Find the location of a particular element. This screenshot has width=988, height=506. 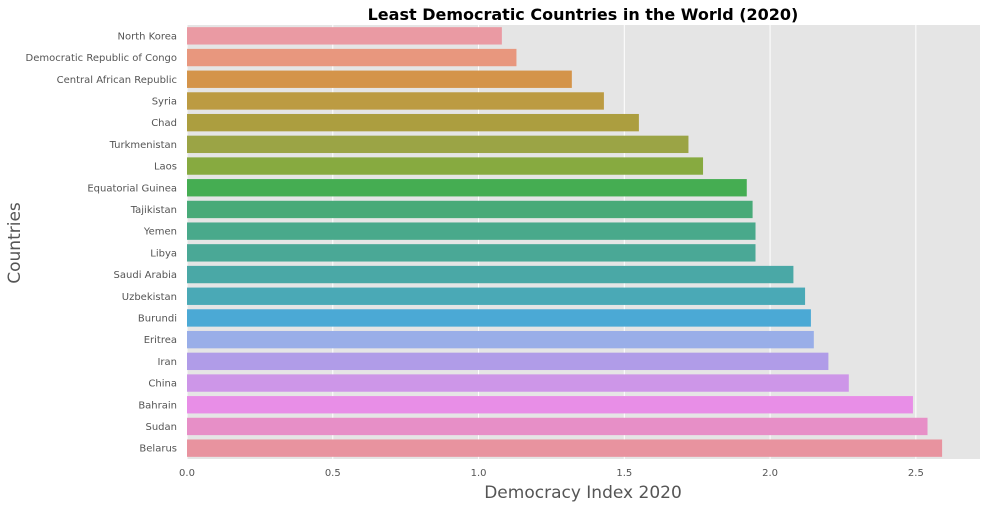

y-tick-label: Yemen is located at coordinates (160, 232).